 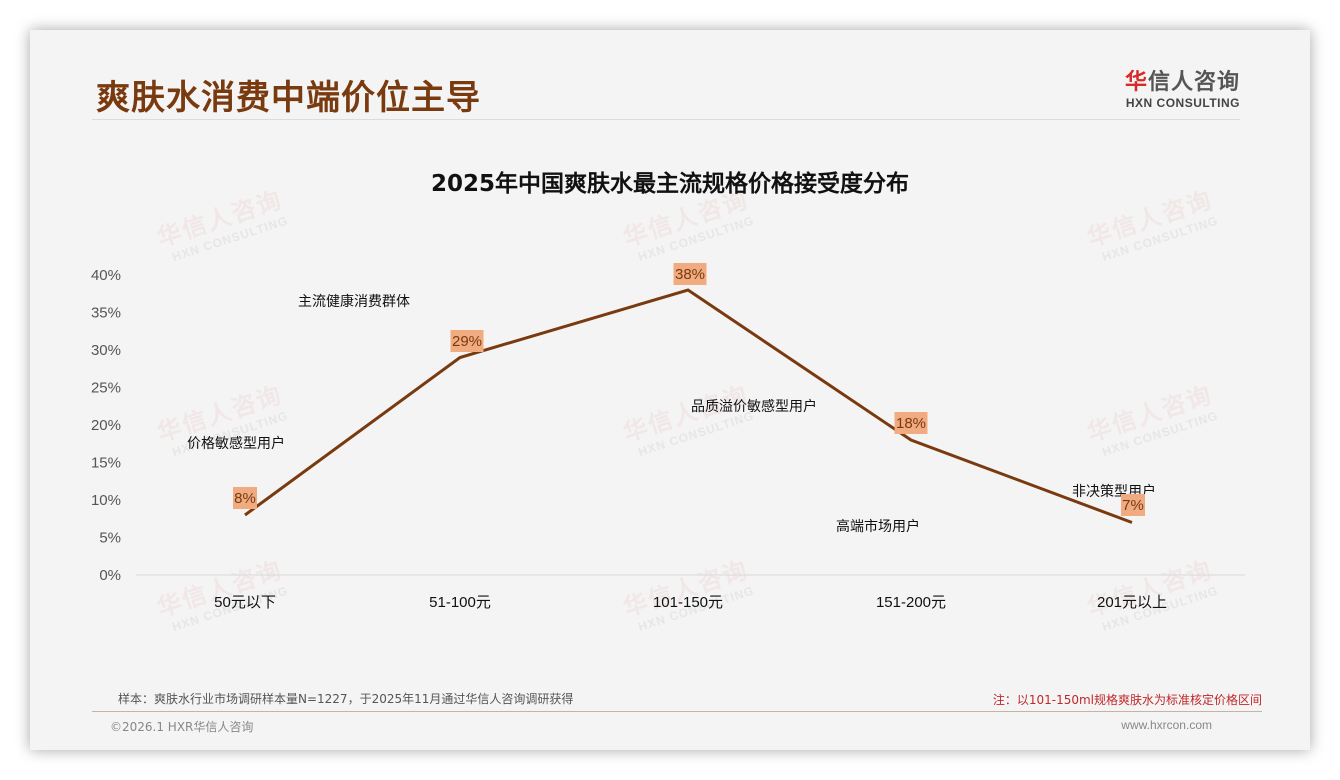 What do you see at coordinates (1193, 82) in the screenshot?
I see `logo-name: 信人咨询` at bounding box center [1193, 82].